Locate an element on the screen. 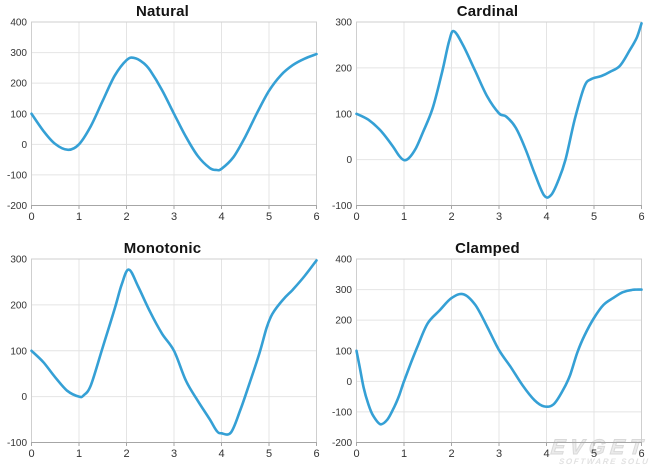  chart-title-monotonic: Monotonic is located at coordinates (162, 248).